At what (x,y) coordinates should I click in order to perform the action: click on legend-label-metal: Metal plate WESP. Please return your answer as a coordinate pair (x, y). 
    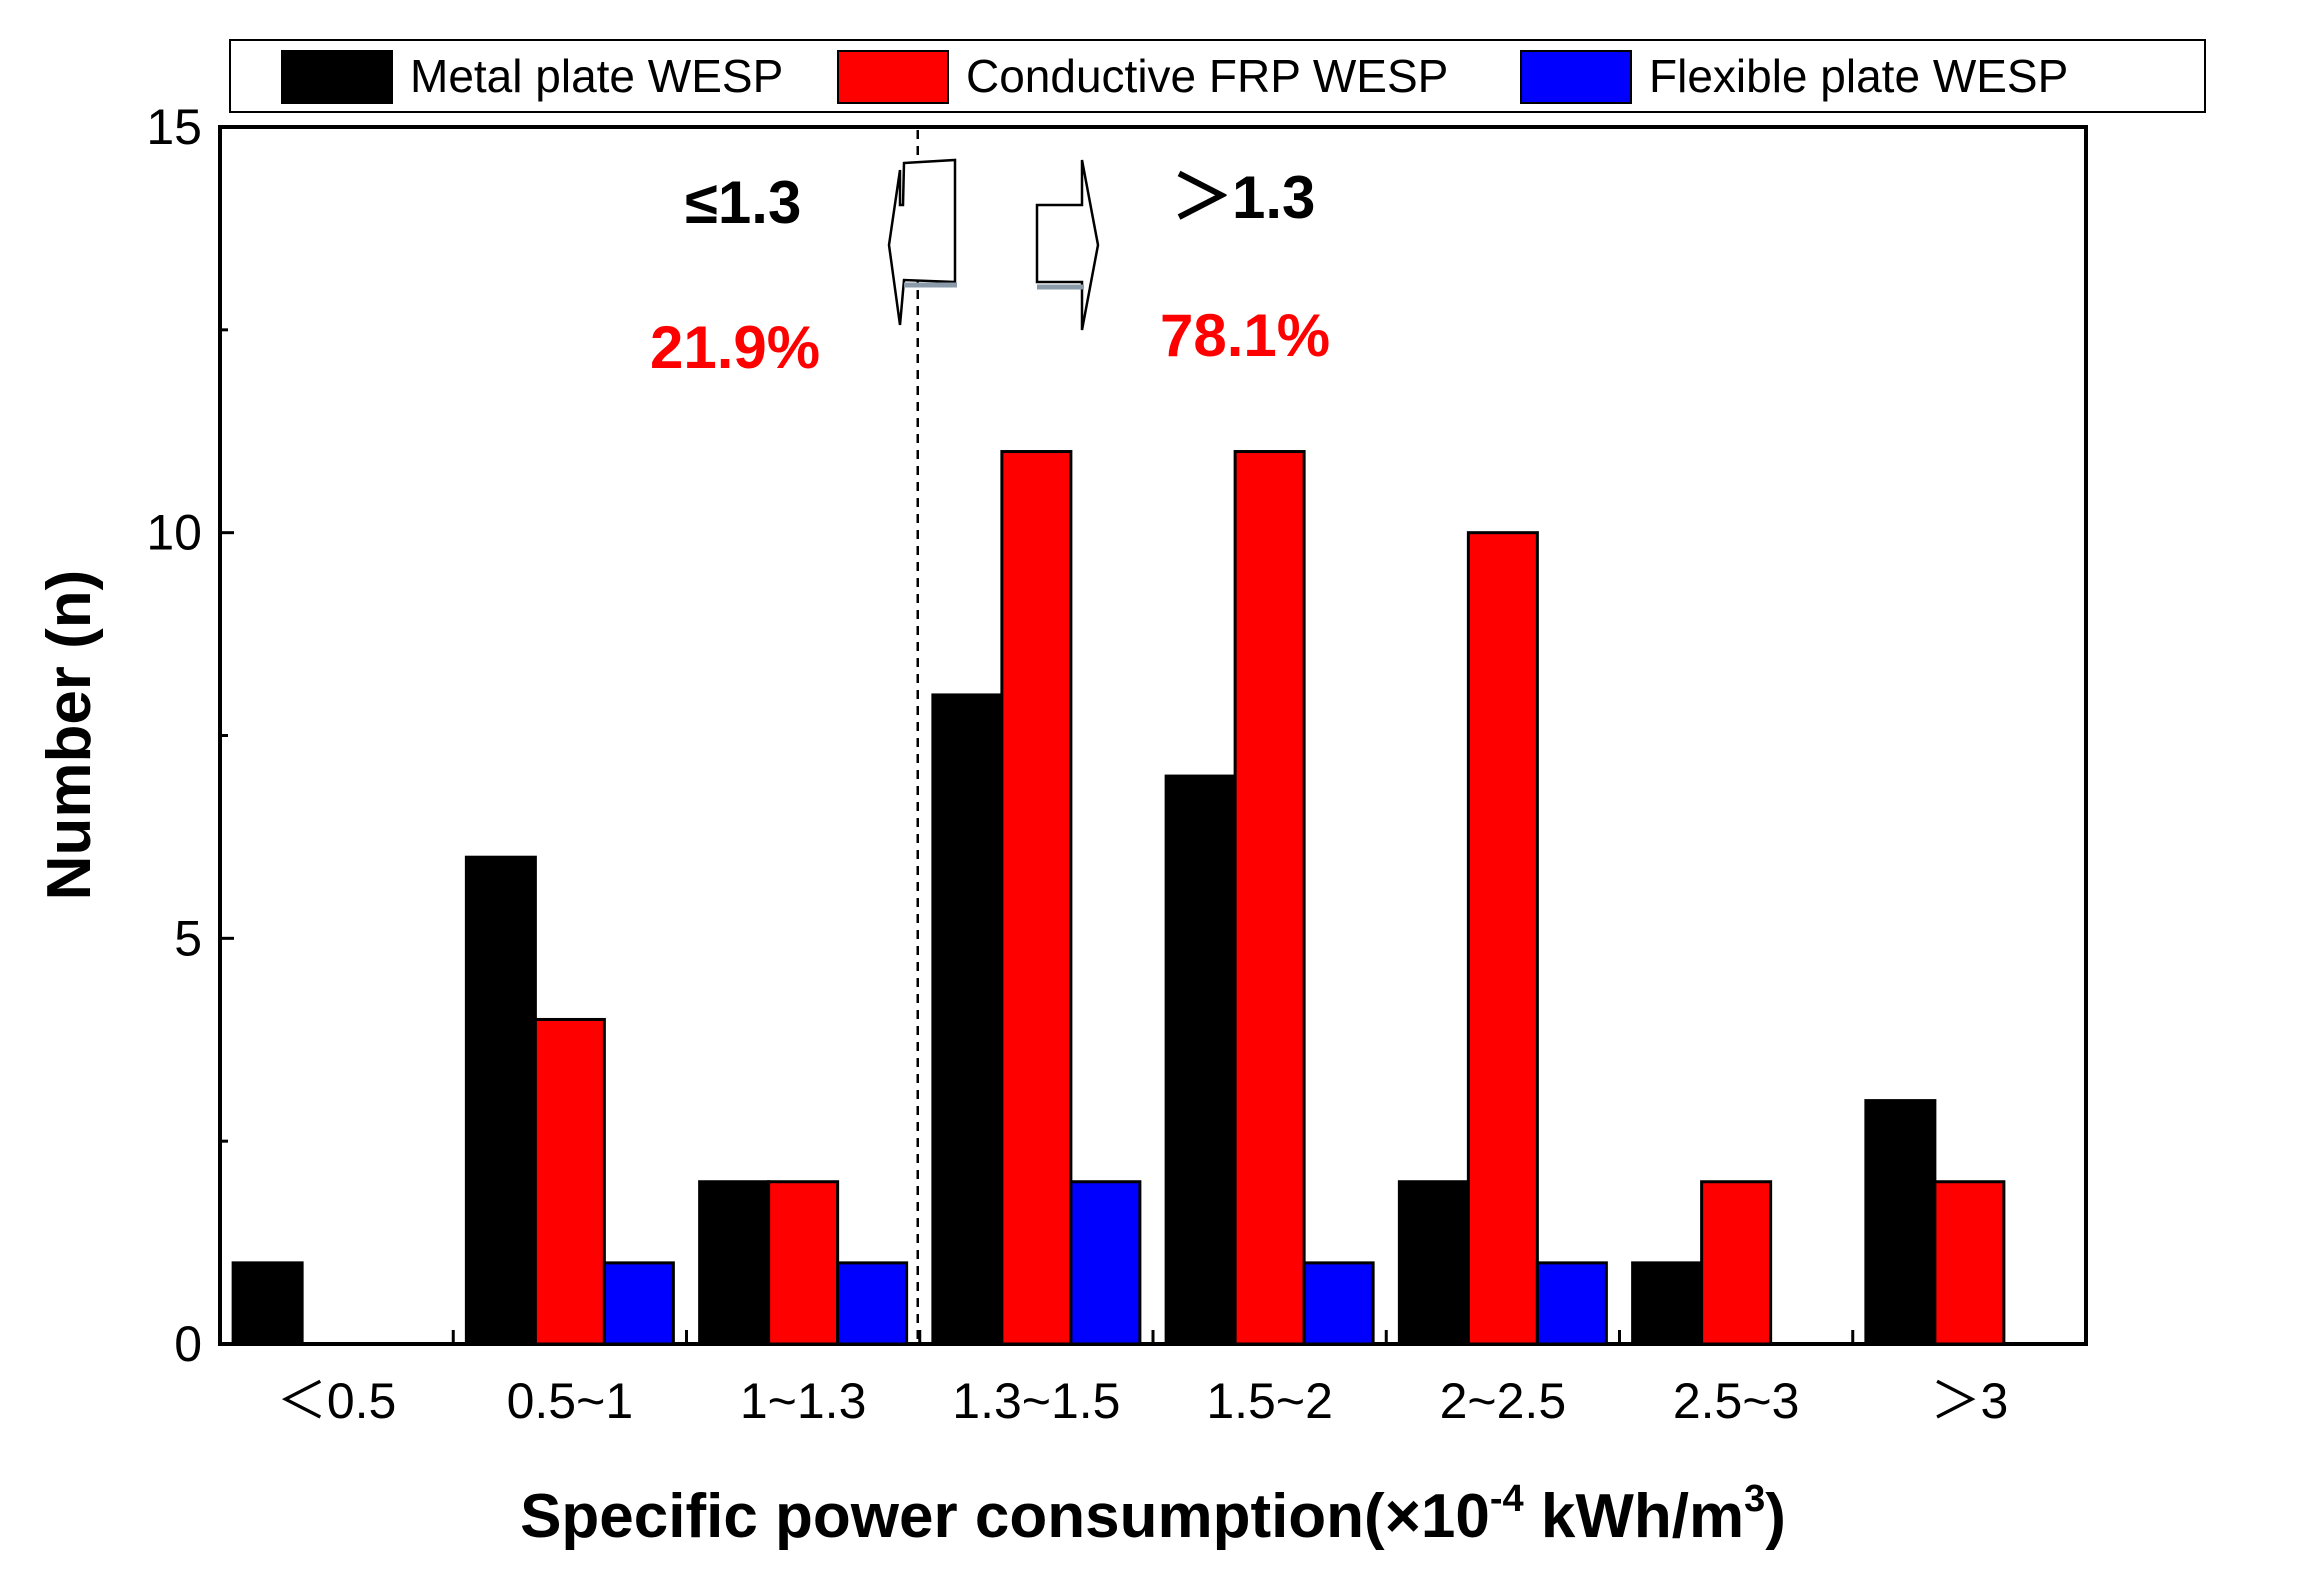
    Looking at the image, I should click on (596, 76).